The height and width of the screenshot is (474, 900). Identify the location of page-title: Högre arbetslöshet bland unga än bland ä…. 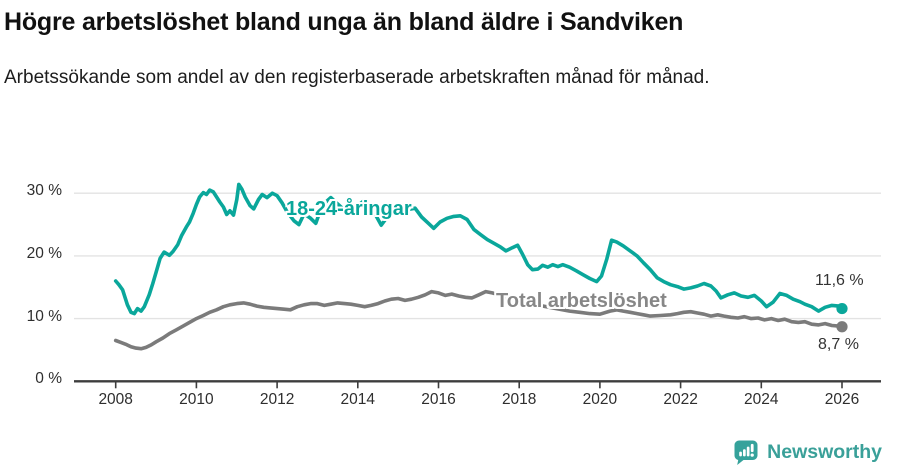
(344, 22).